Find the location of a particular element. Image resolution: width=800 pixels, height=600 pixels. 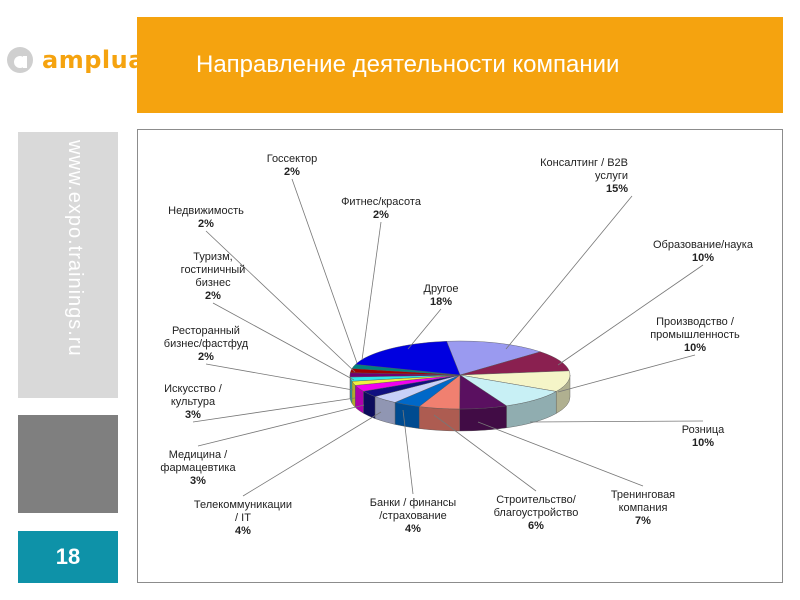

slice-label-16: Другое is located at coordinates (441, 289).